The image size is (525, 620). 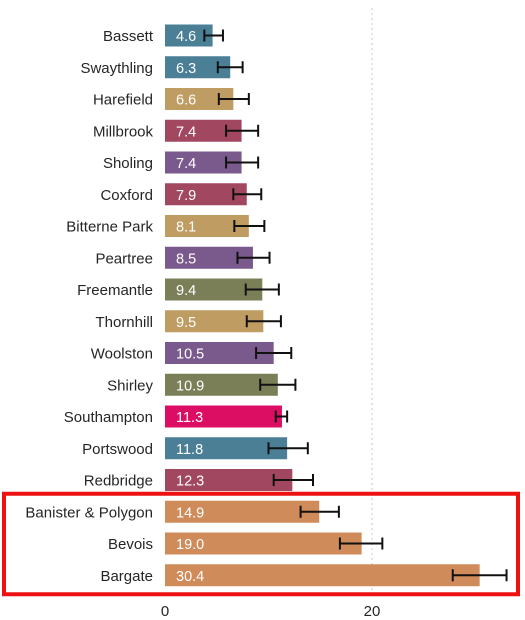 I want to click on category-label: Redbridge, so click(x=118, y=481).